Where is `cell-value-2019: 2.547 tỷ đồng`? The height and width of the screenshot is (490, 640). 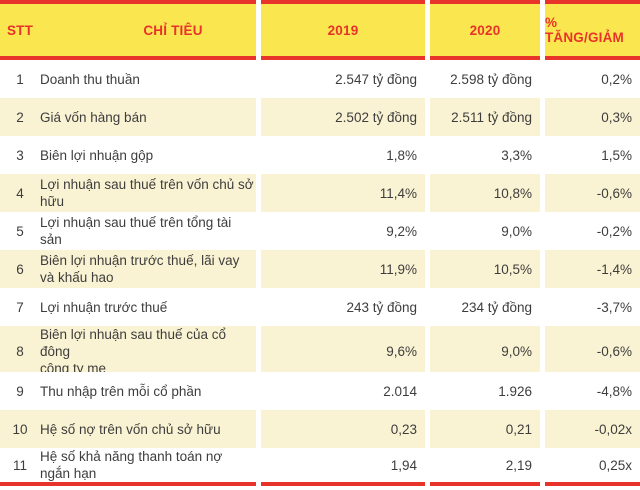
cell-value-2019: 2.547 tỷ đồng is located at coordinates (343, 79).